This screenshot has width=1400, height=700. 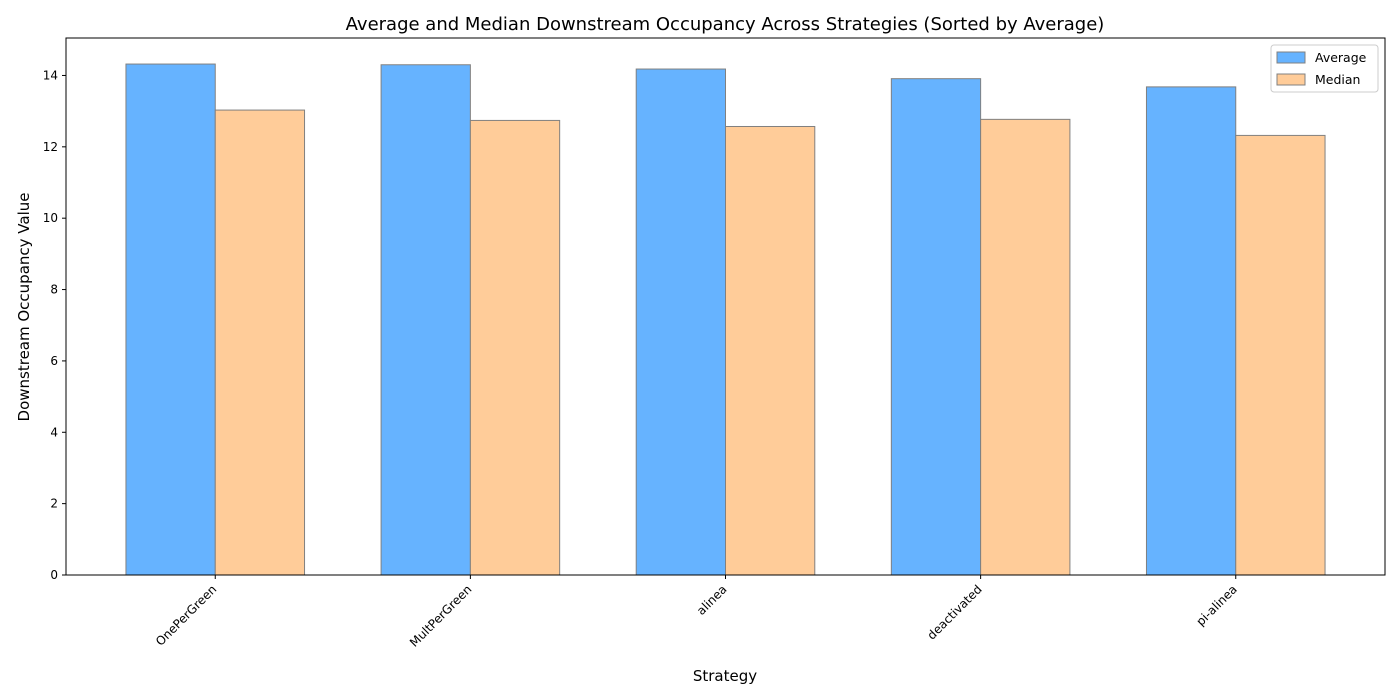 I want to click on y-axis: 0 2 4 6 8 10 12 14, so click(x=54, y=325).